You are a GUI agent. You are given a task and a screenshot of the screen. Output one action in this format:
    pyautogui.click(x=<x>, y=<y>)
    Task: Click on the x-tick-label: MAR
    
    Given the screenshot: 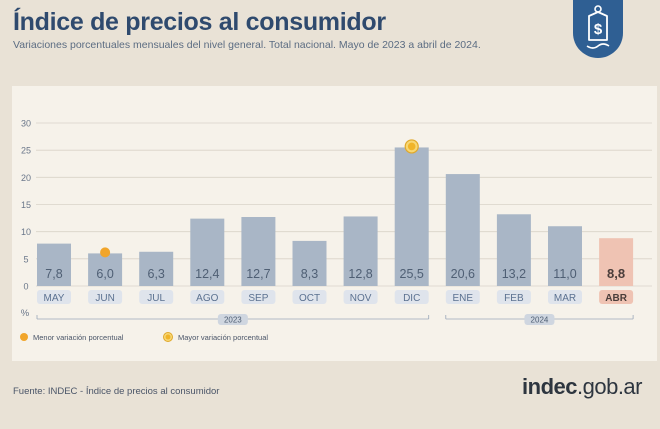 What is the action you would take?
    pyautogui.click(x=565, y=298)
    